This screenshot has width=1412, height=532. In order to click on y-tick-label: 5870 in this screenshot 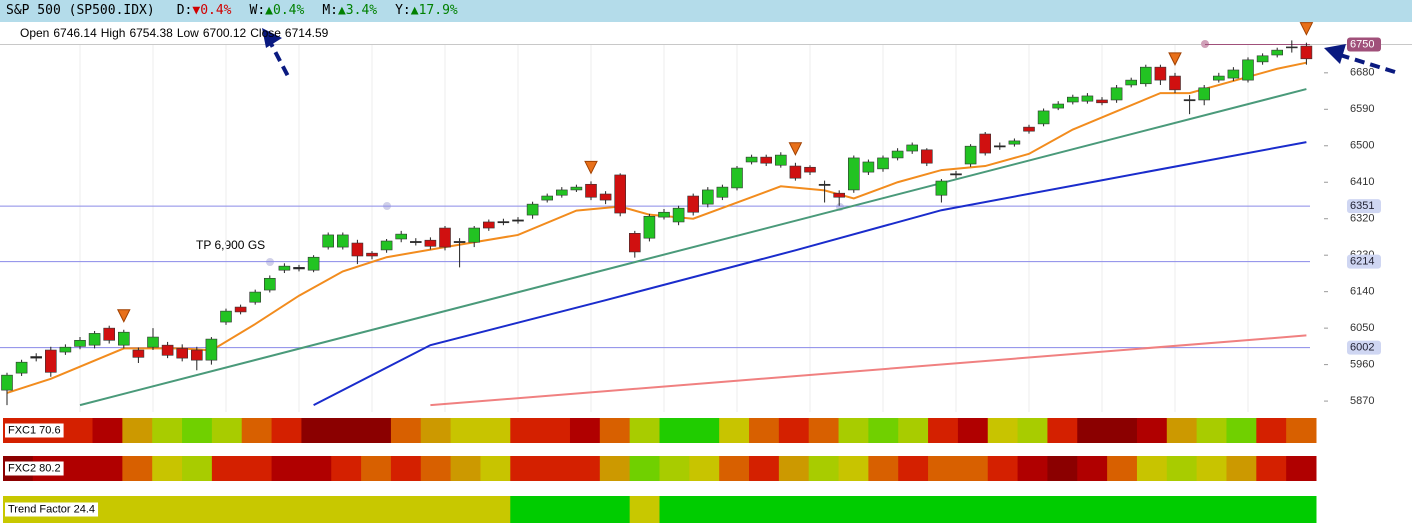, I will do `click(1362, 401)`.